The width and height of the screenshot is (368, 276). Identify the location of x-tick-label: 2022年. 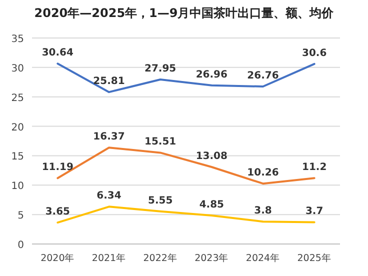
(160, 258).